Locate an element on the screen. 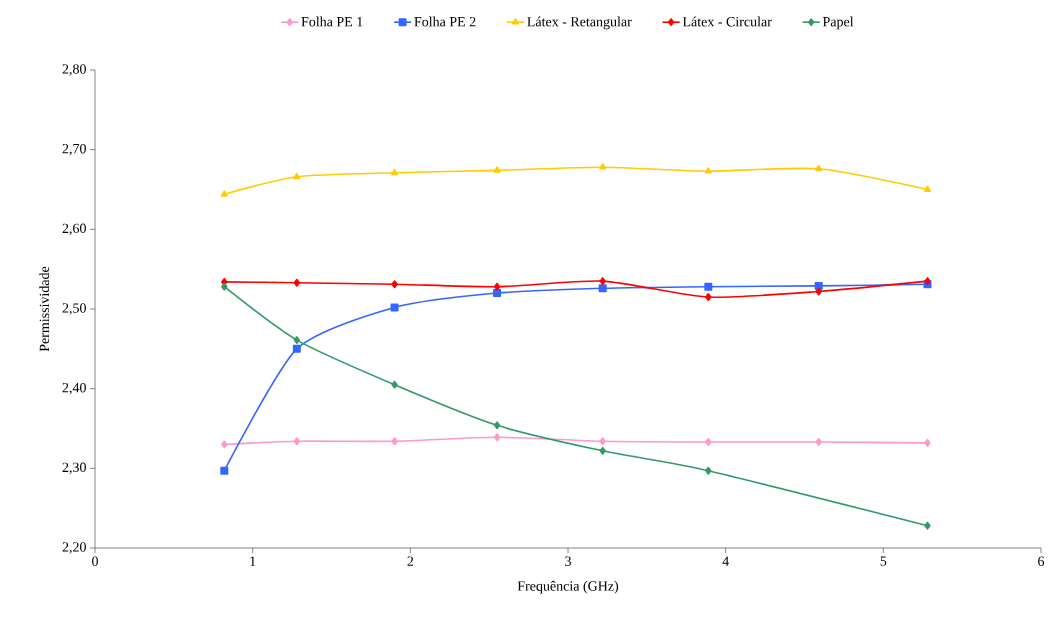 This screenshot has height=638, width=1057. y-tick-label: 2,50 is located at coordinates (74, 309).